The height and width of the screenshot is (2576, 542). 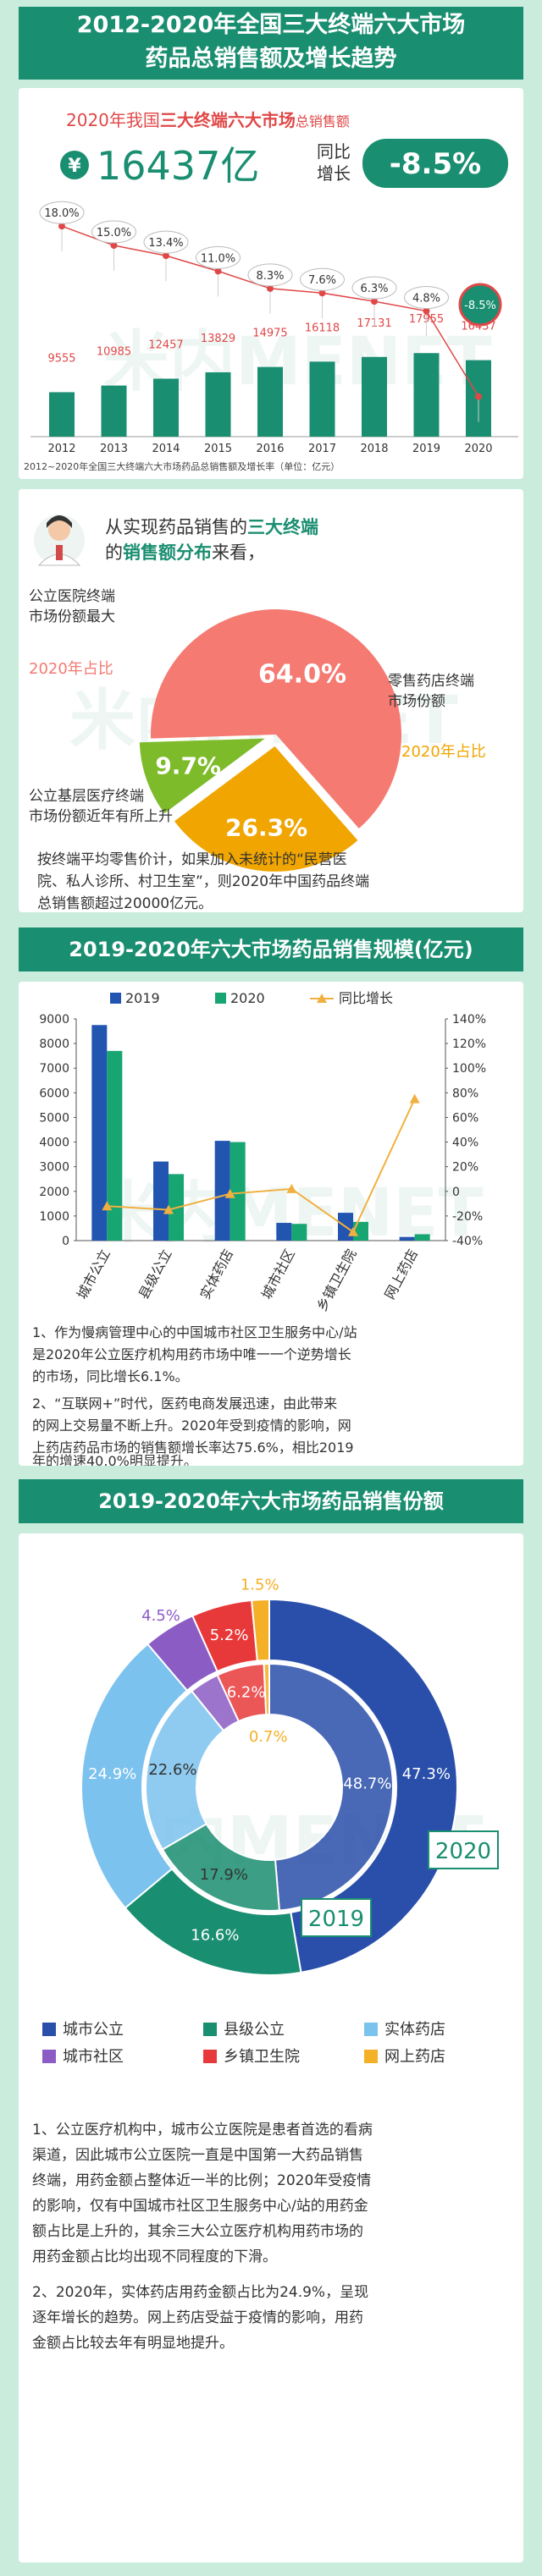 I want to click on bar-value-2017: 16118, so click(x=322, y=328).